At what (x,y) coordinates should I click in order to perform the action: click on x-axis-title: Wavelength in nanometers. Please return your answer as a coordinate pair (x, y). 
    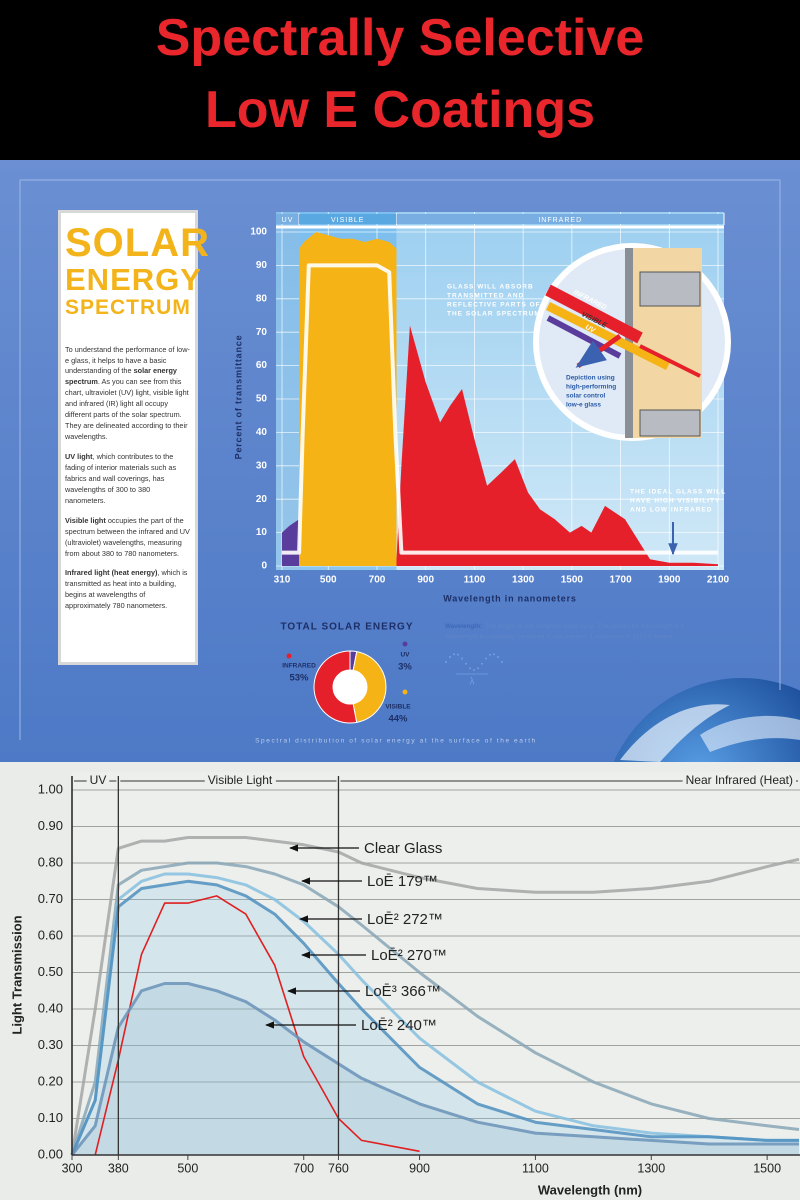
    Looking at the image, I should click on (509, 598).